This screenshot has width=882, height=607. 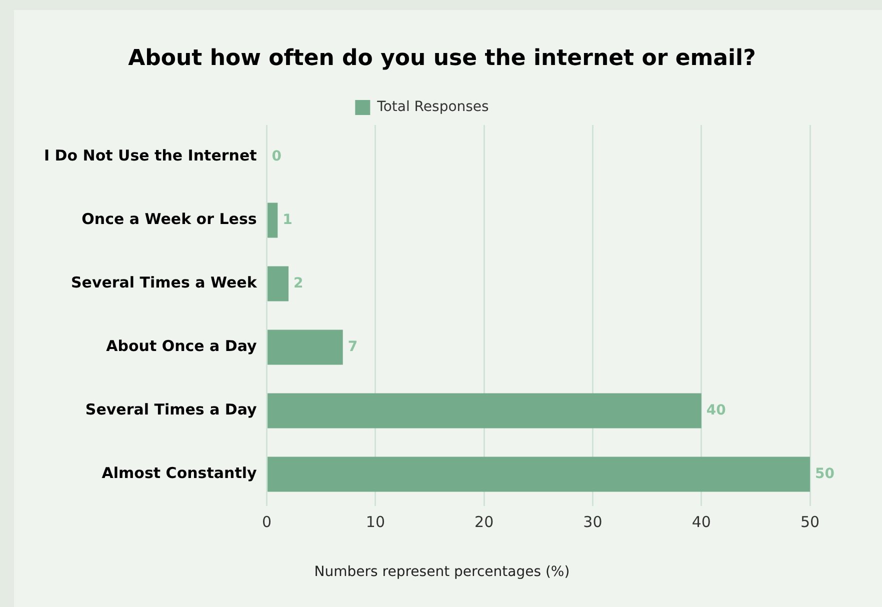 I want to click on y-tick-label: Several Times a Week, so click(x=164, y=283).